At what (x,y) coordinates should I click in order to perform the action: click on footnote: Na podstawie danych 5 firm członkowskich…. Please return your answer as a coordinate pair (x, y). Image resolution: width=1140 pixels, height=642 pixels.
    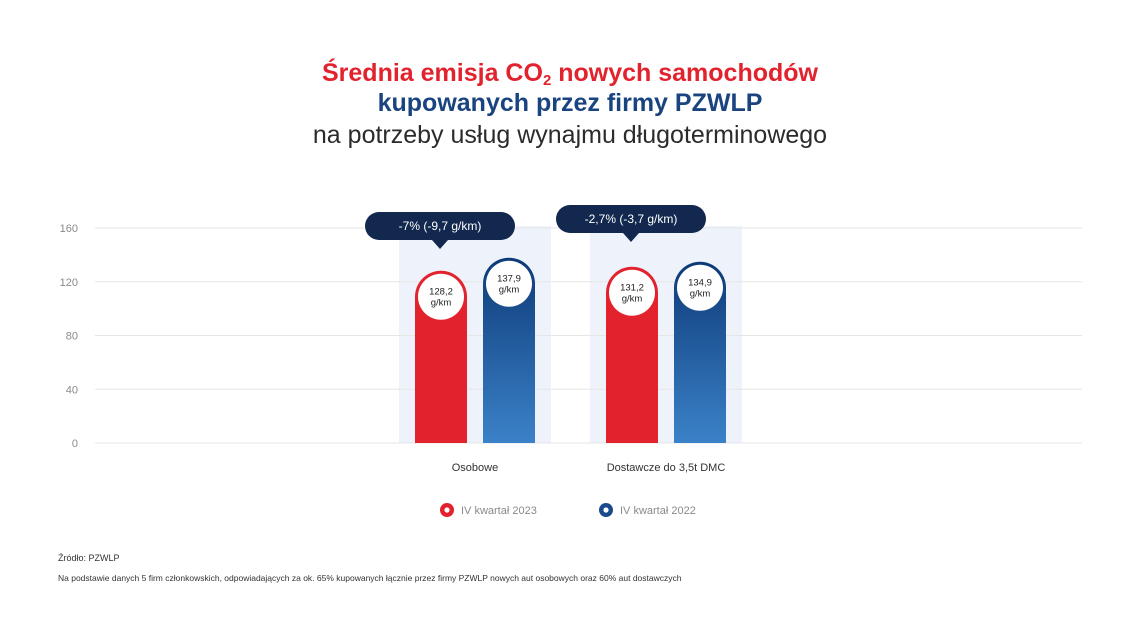
    Looking at the image, I should click on (370, 578).